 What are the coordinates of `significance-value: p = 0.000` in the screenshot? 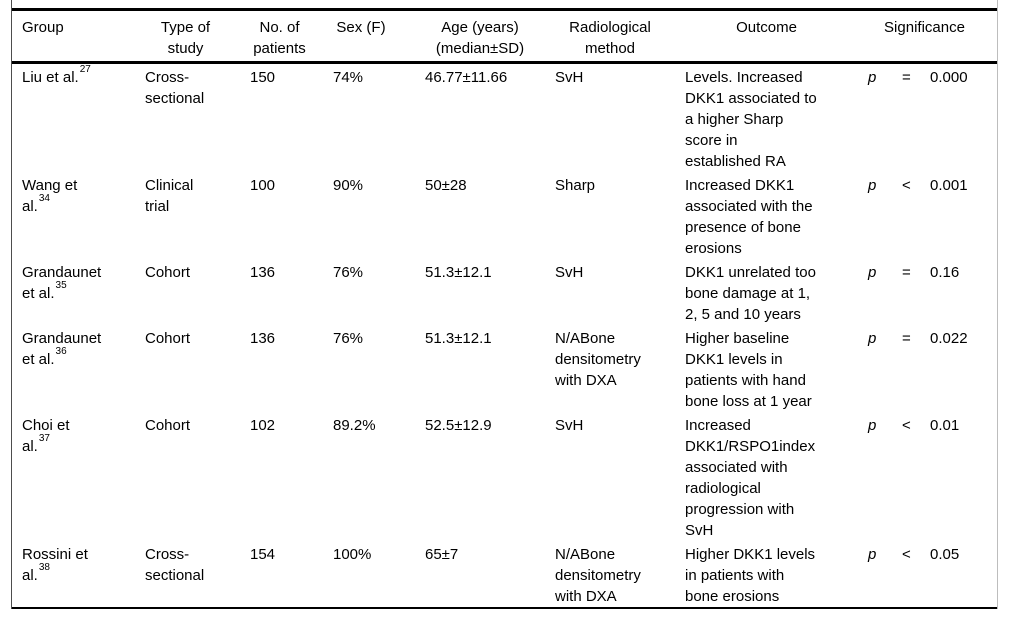 It's located at (926, 77).